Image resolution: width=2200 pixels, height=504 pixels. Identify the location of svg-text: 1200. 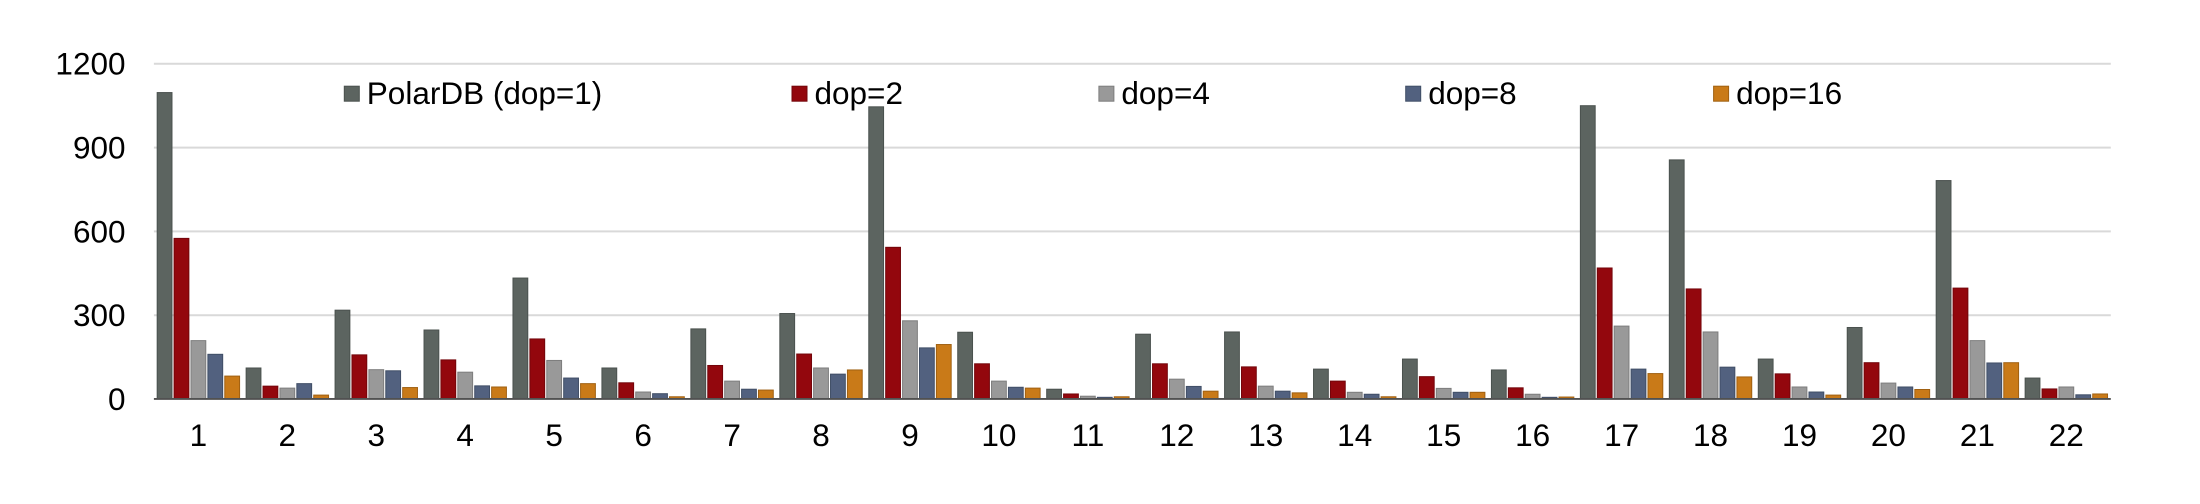
(90, 64).